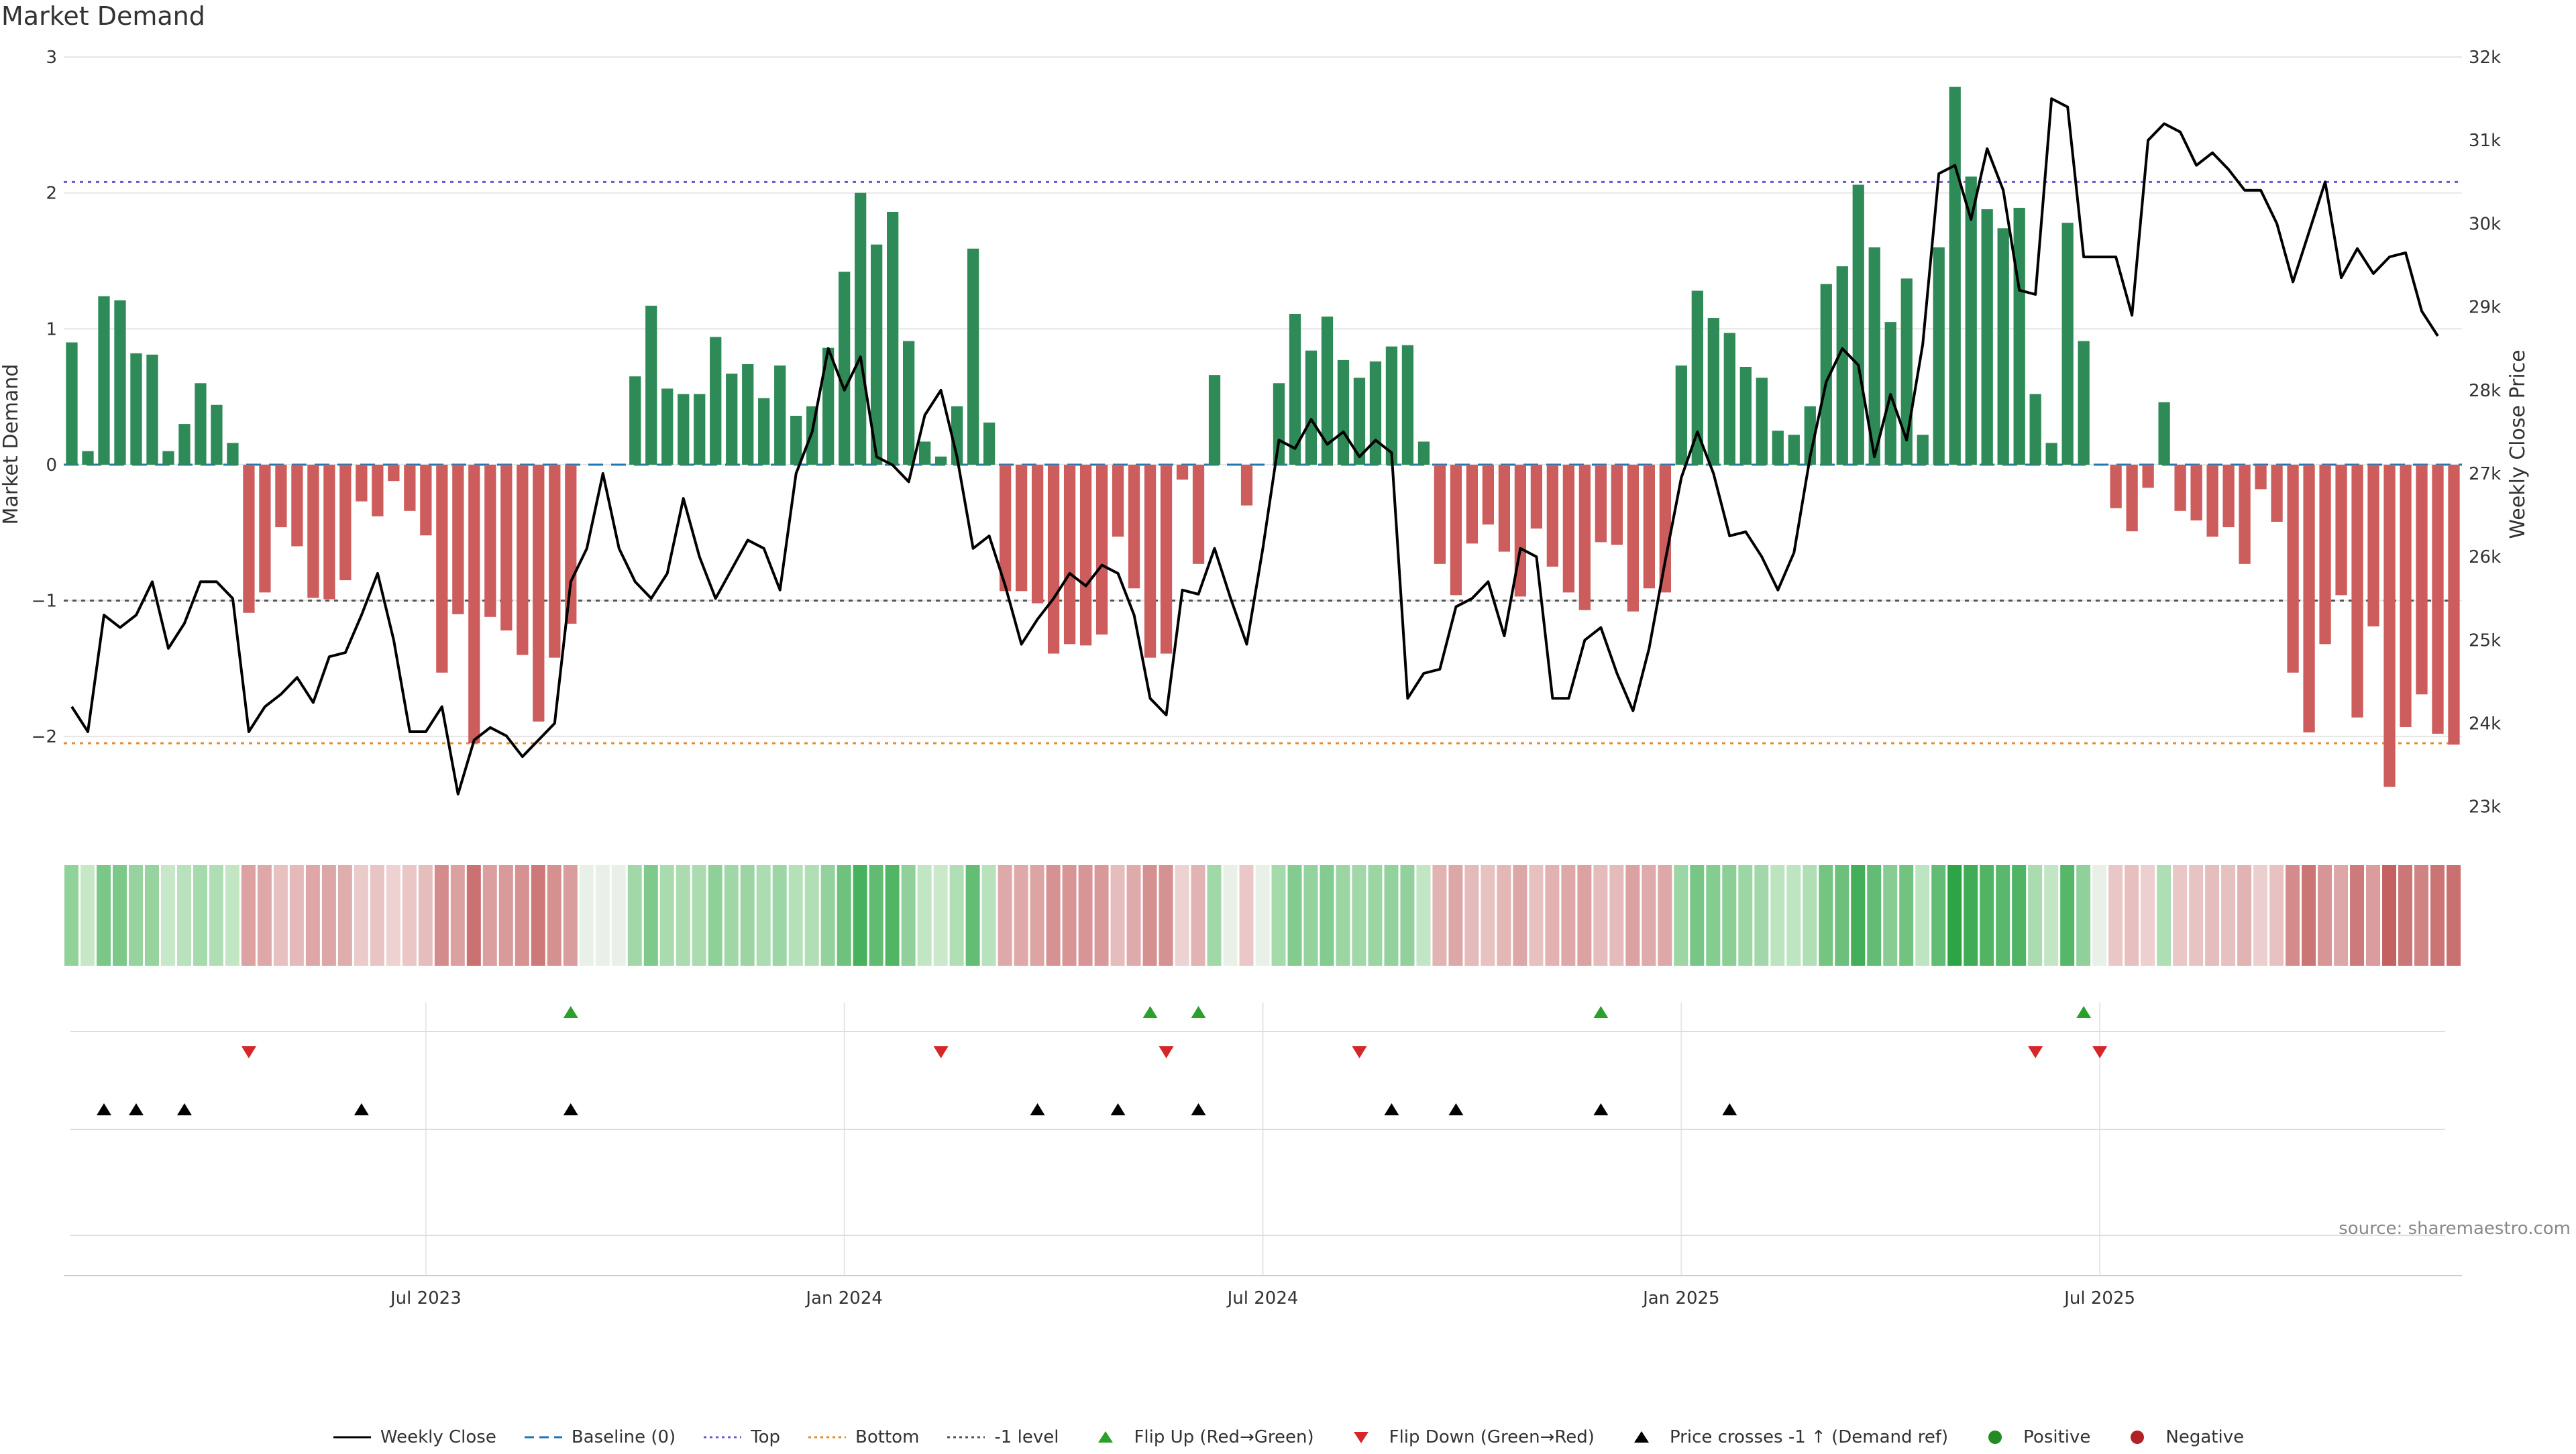  Describe the element at coordinates (51, 194) in the screenshot. I see `y-tick-label: 2` at that location.